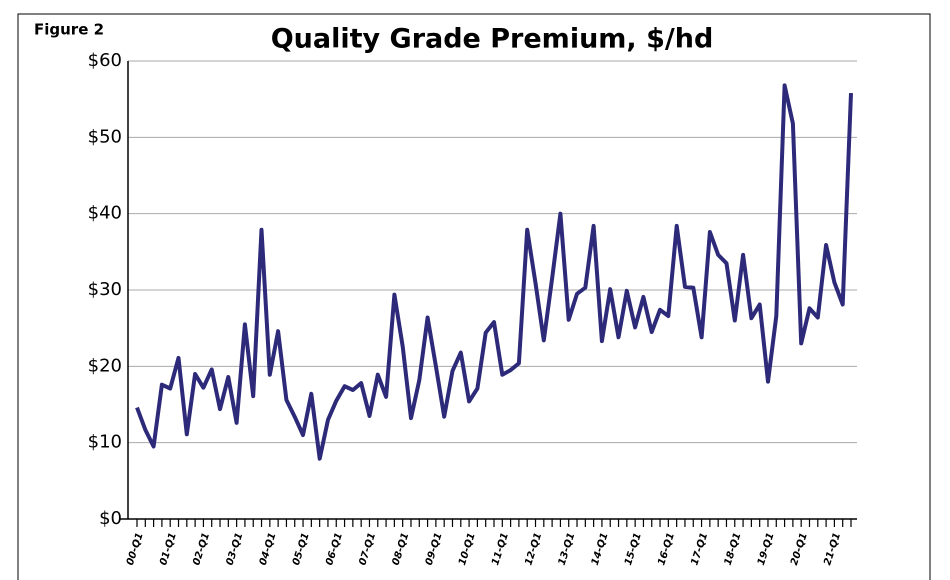 Image resolution: width=950 pixels, height=580 pixels. Describe the element at coordinates (367, 548) in the screenshot. I see `x-tick-label: 07-Q1` at that location.